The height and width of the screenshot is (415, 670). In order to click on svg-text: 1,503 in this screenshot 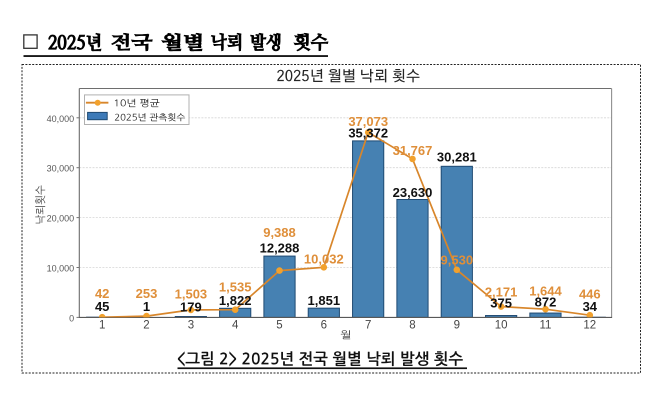, I will do `click(191, 293)`.